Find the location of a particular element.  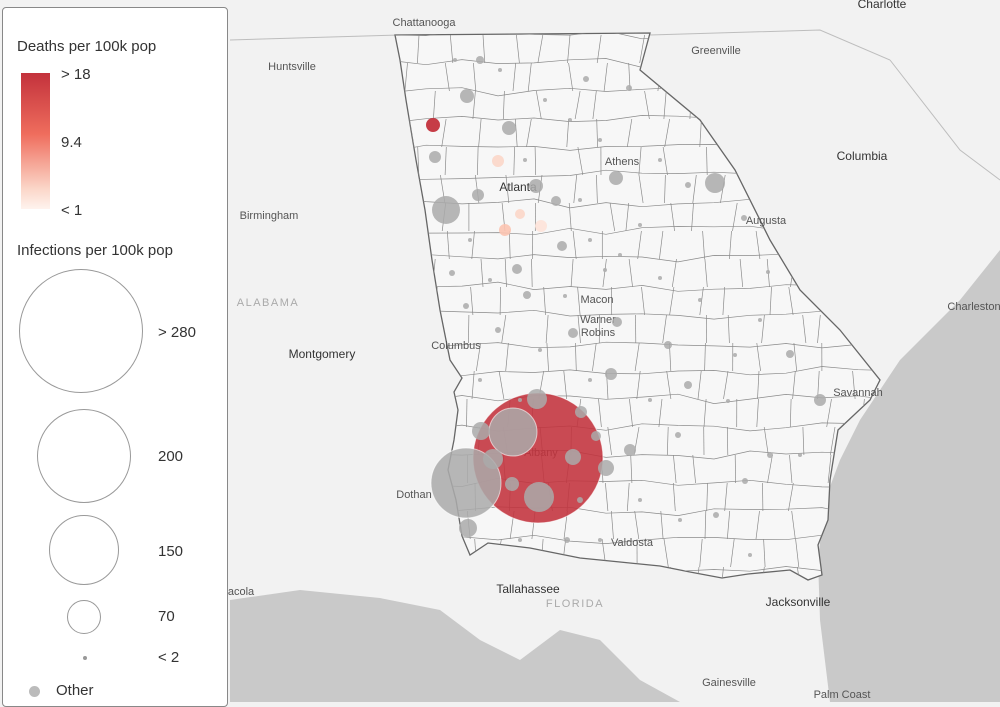

city-label-chattanooga: Chattanooga is located at coordinates (425, 23).